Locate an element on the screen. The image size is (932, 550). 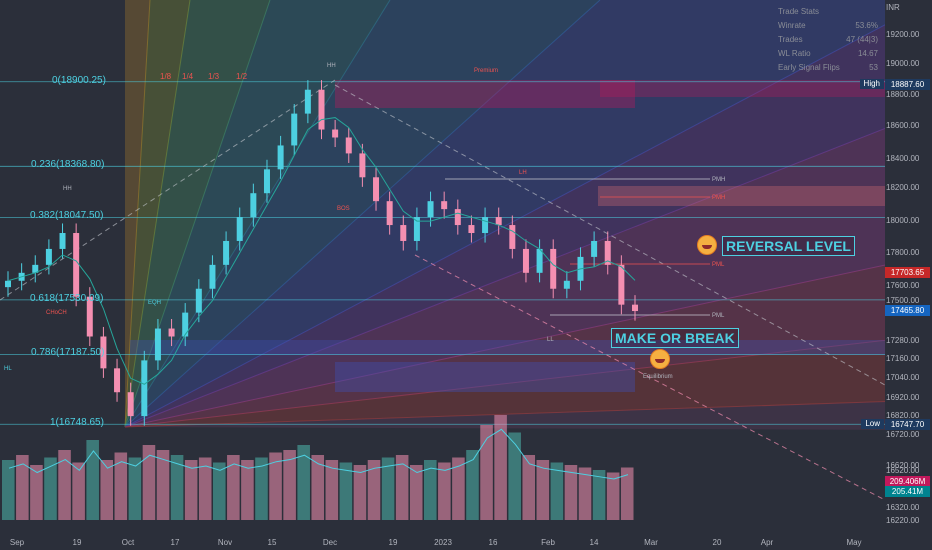
date-axis-label: 19 is located at coordinates (393, 542).